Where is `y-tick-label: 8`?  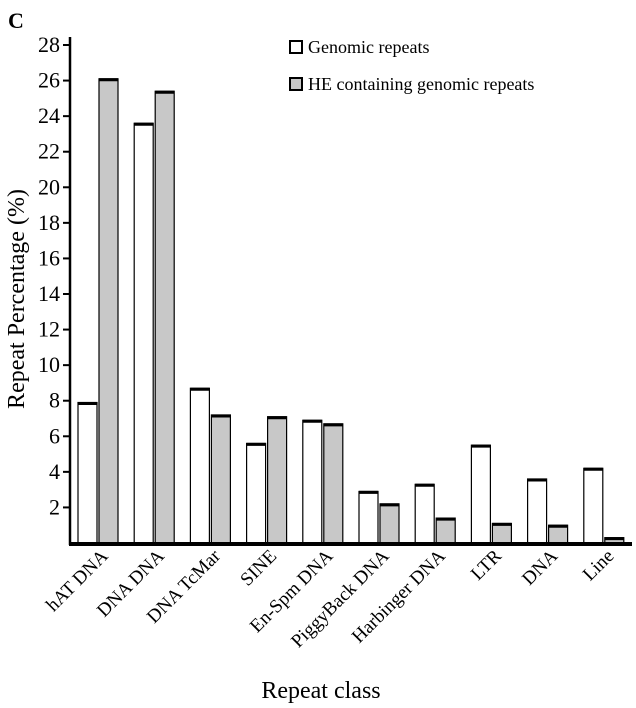
y-tick-label: 8 is located at coordinates (54, 400).